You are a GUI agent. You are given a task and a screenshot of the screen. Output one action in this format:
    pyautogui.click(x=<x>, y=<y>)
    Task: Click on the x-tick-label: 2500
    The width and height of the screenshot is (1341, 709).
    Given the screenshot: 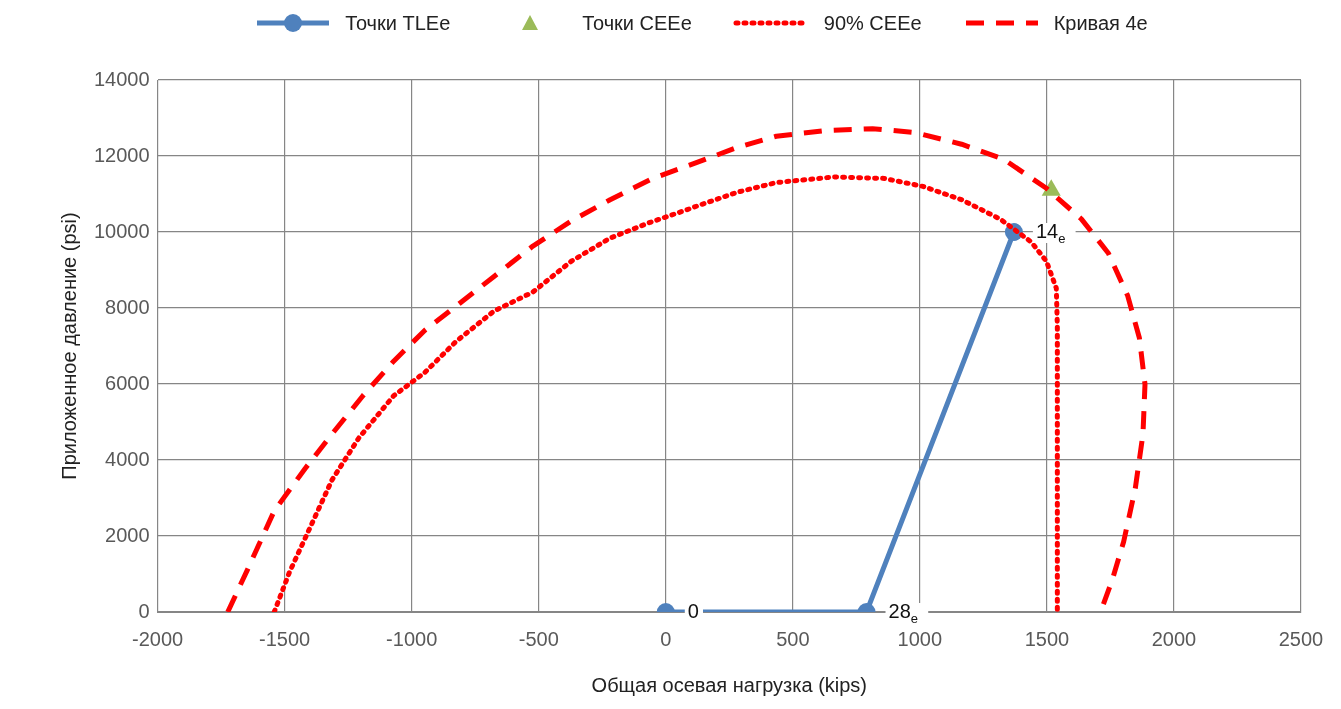 What is the action you would take?
    pyautogui.click(x=1301, y=638)
    